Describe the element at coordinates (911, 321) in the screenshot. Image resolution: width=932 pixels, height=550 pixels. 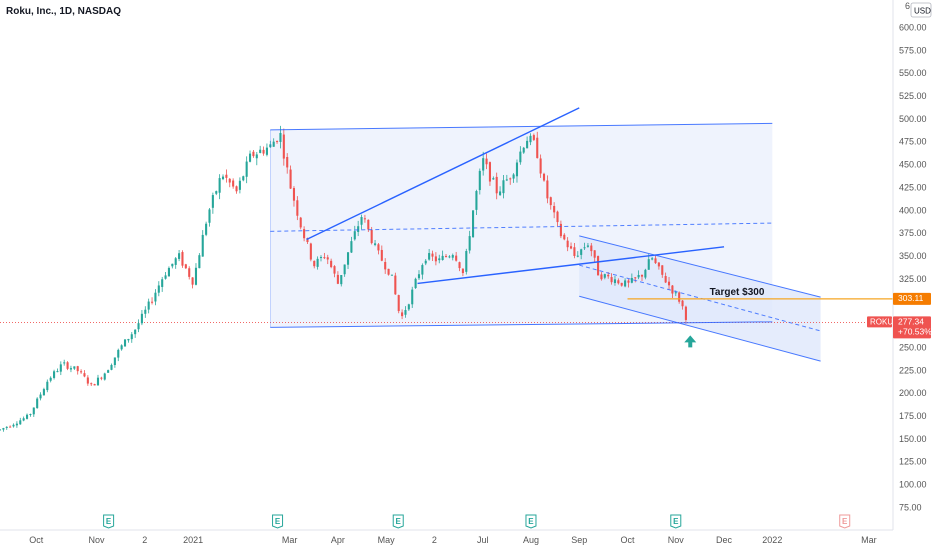
I see `current-price-tag-text: 277.34` at that location.